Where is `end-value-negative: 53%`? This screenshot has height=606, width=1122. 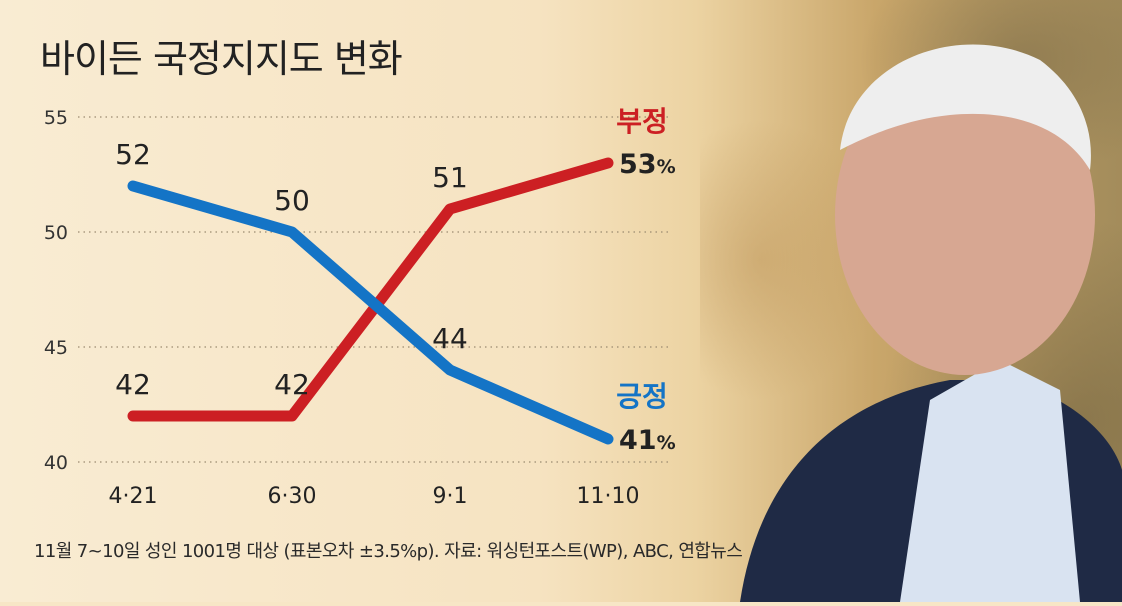
end-value-negative: 53% is located at coordinates (647, 164).